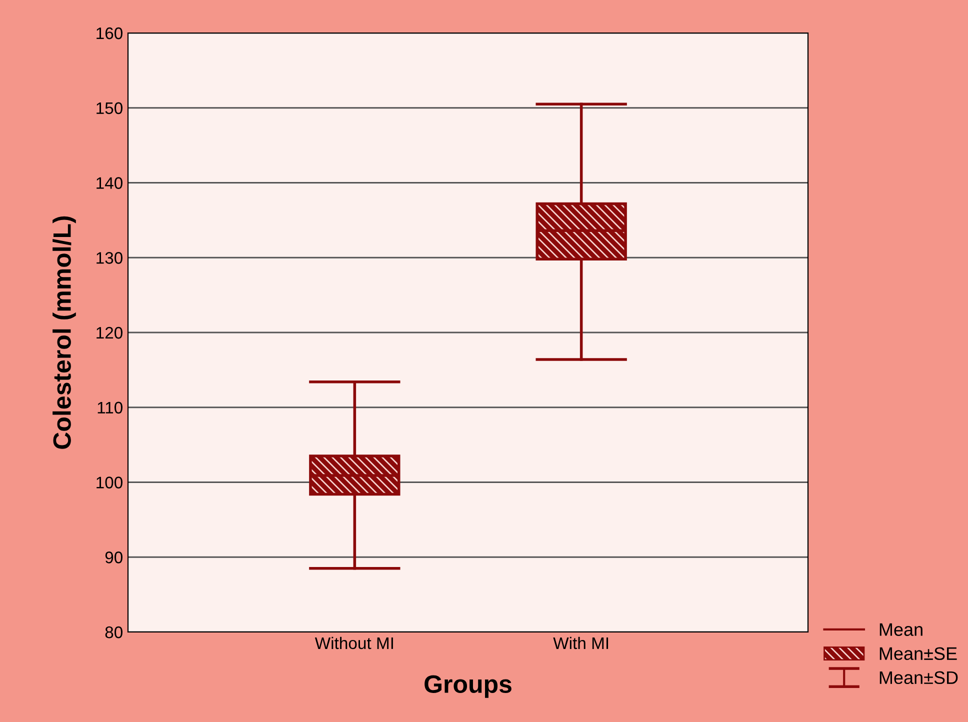  What do you see at coordinates (113, 632) in the screenshot?
I see `y-tick-label: 80` at bounding box center [113, 632].